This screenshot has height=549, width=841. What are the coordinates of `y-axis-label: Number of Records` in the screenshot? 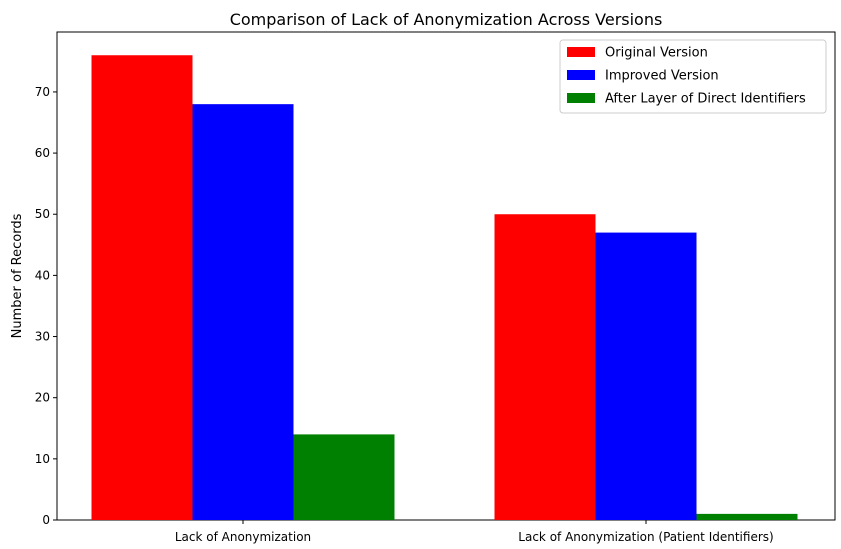 It's located at (17, 275).